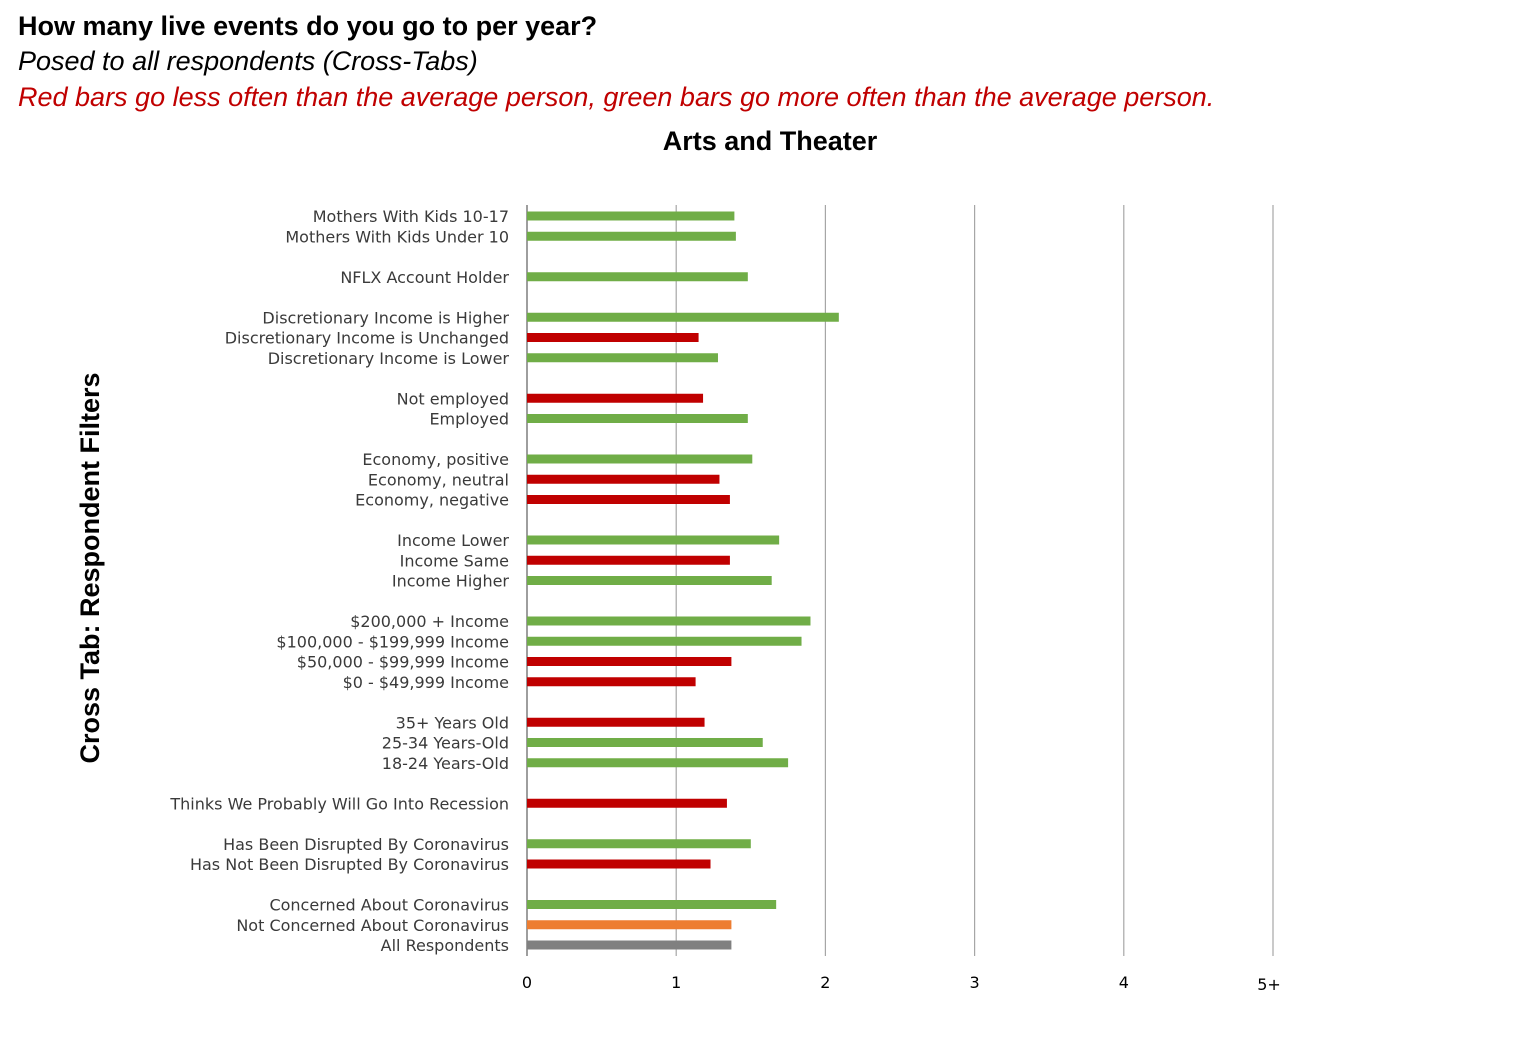 This screenshot has width=1537, height=1064. What do you see at coordinates (403, 662) in the screenshot?
I see `category-label: $50,000 - $99,999 Income` at bounding box center [403, 662].